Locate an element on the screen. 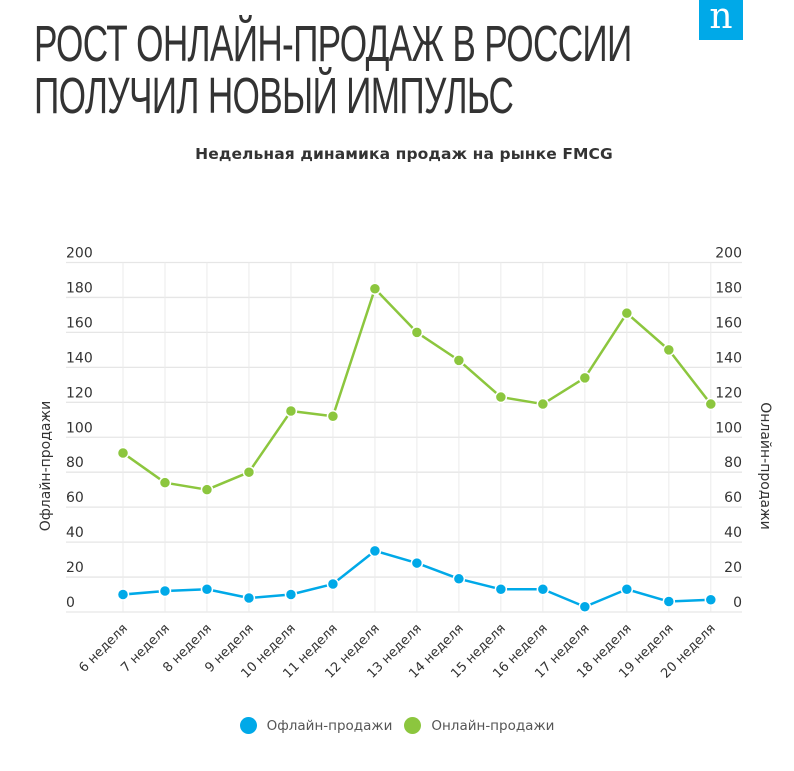 The image size is (794, 771). y-tick-left: 100 is located at coordinates (79, 428).